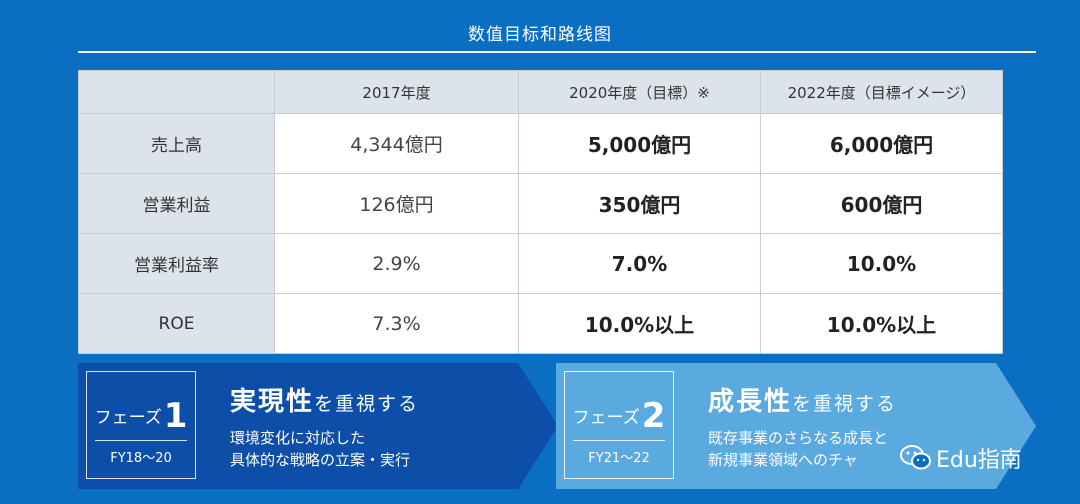  I want to click on phase-1-heading: 実現性を重視する, so click(324, 399).